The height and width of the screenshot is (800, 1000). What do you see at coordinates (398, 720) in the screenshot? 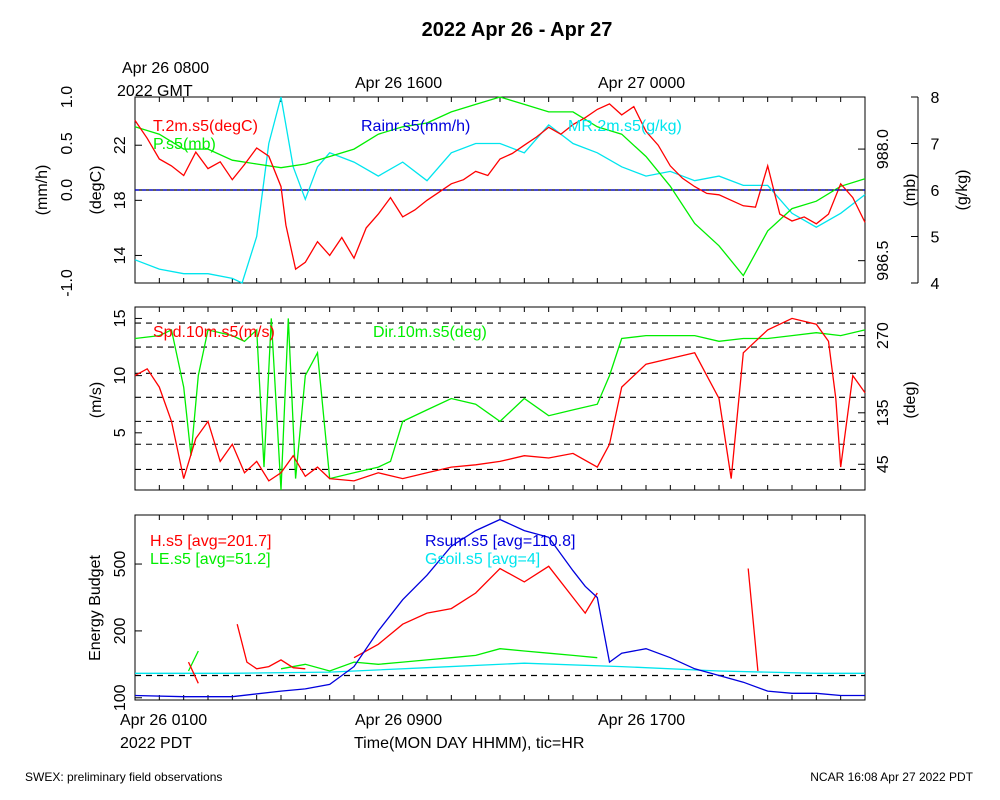
I see `bottom-time-label-1: Apr 26 0900` at bounding box center [398, 720].